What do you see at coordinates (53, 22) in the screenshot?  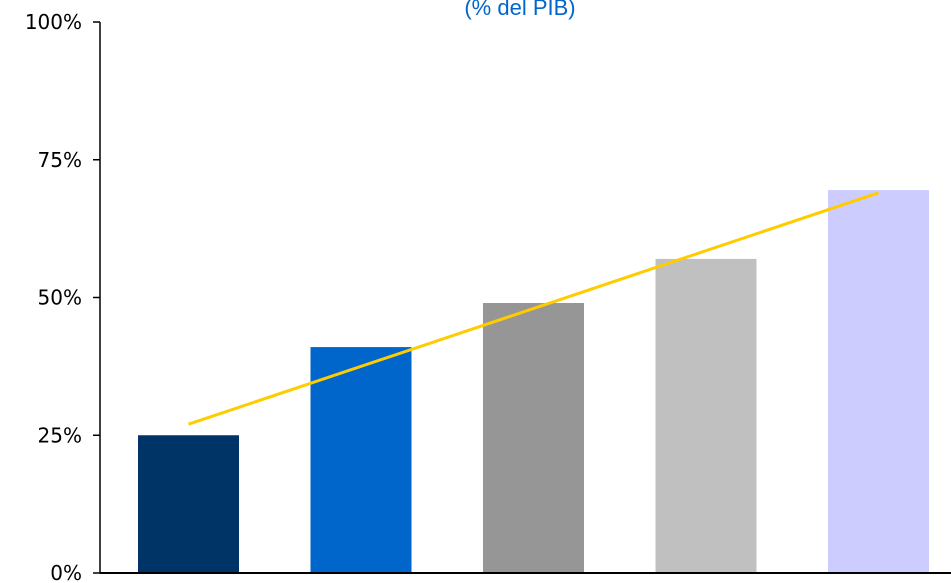 I see `y-tick-label: 100%` at bounding box center [53, 22].